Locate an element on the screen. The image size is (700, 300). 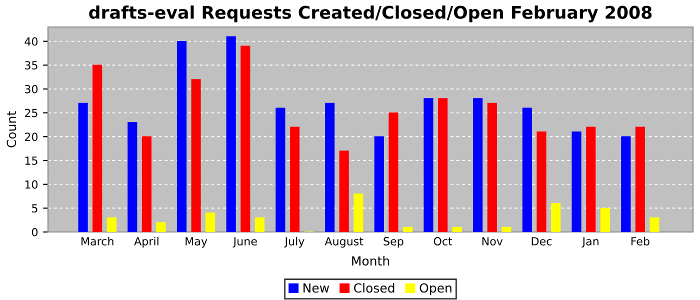
x-tick-label: July is located at coordinates (294, 242).